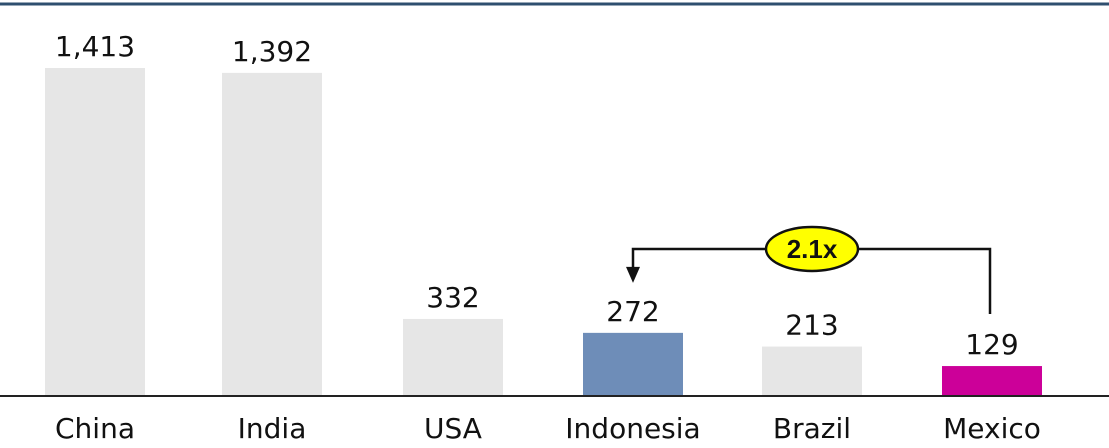 This screenshot has width=1109, height=448. I want to click on bar-china, so click(95, 232).